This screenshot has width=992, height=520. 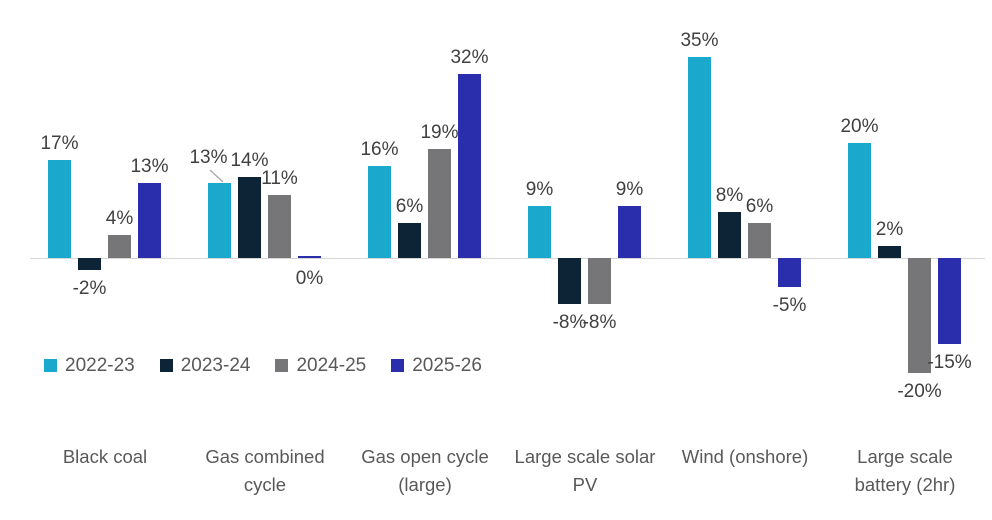 I want to click on bar-2023-24-gas-open-cycle-large, so click(x=409, y=240).